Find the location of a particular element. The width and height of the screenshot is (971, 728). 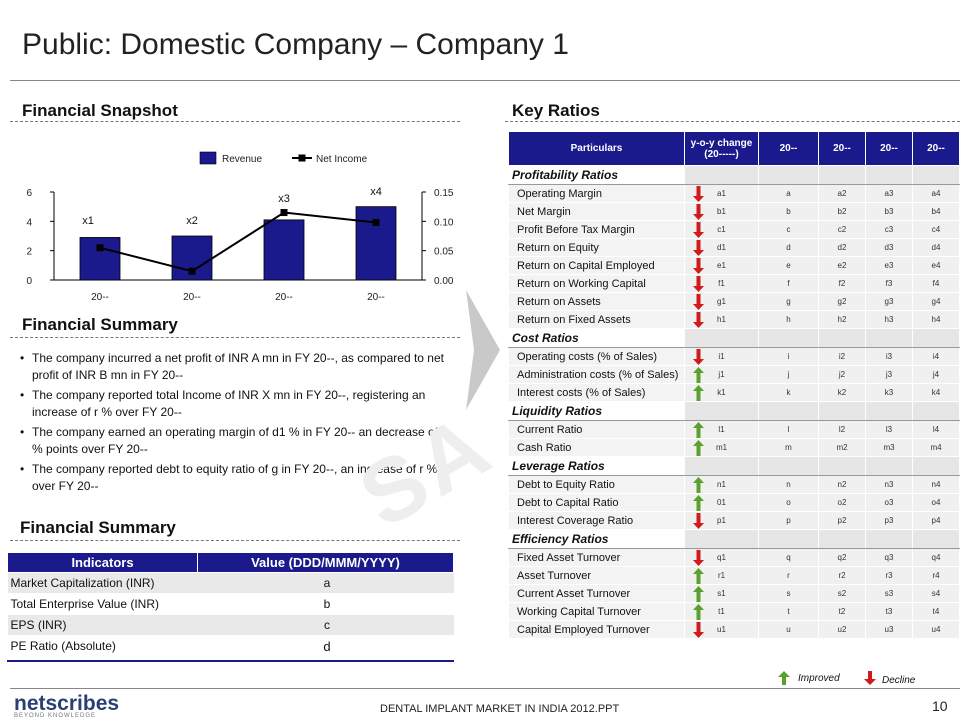

legend-revenue-label: Revenue is located at coordinates (242, 159).